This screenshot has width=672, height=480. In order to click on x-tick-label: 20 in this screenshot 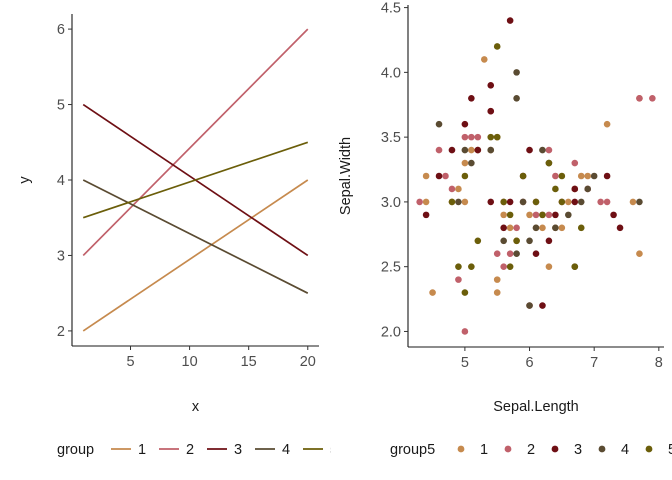, I will do `click(308, 362)`.